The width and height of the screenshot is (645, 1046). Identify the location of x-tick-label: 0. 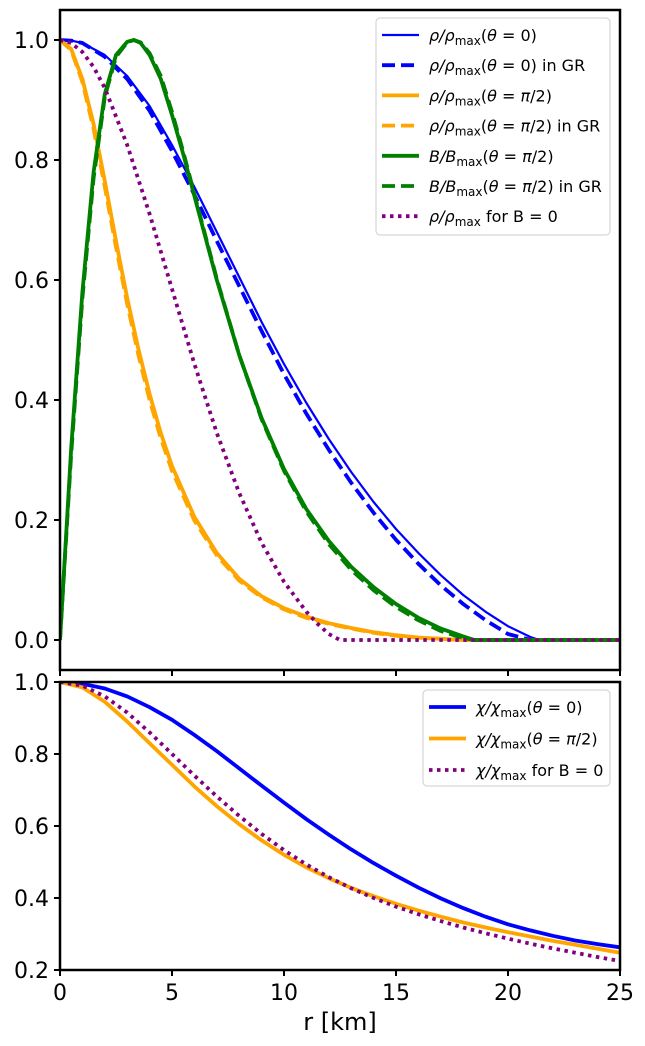
(60, 993).